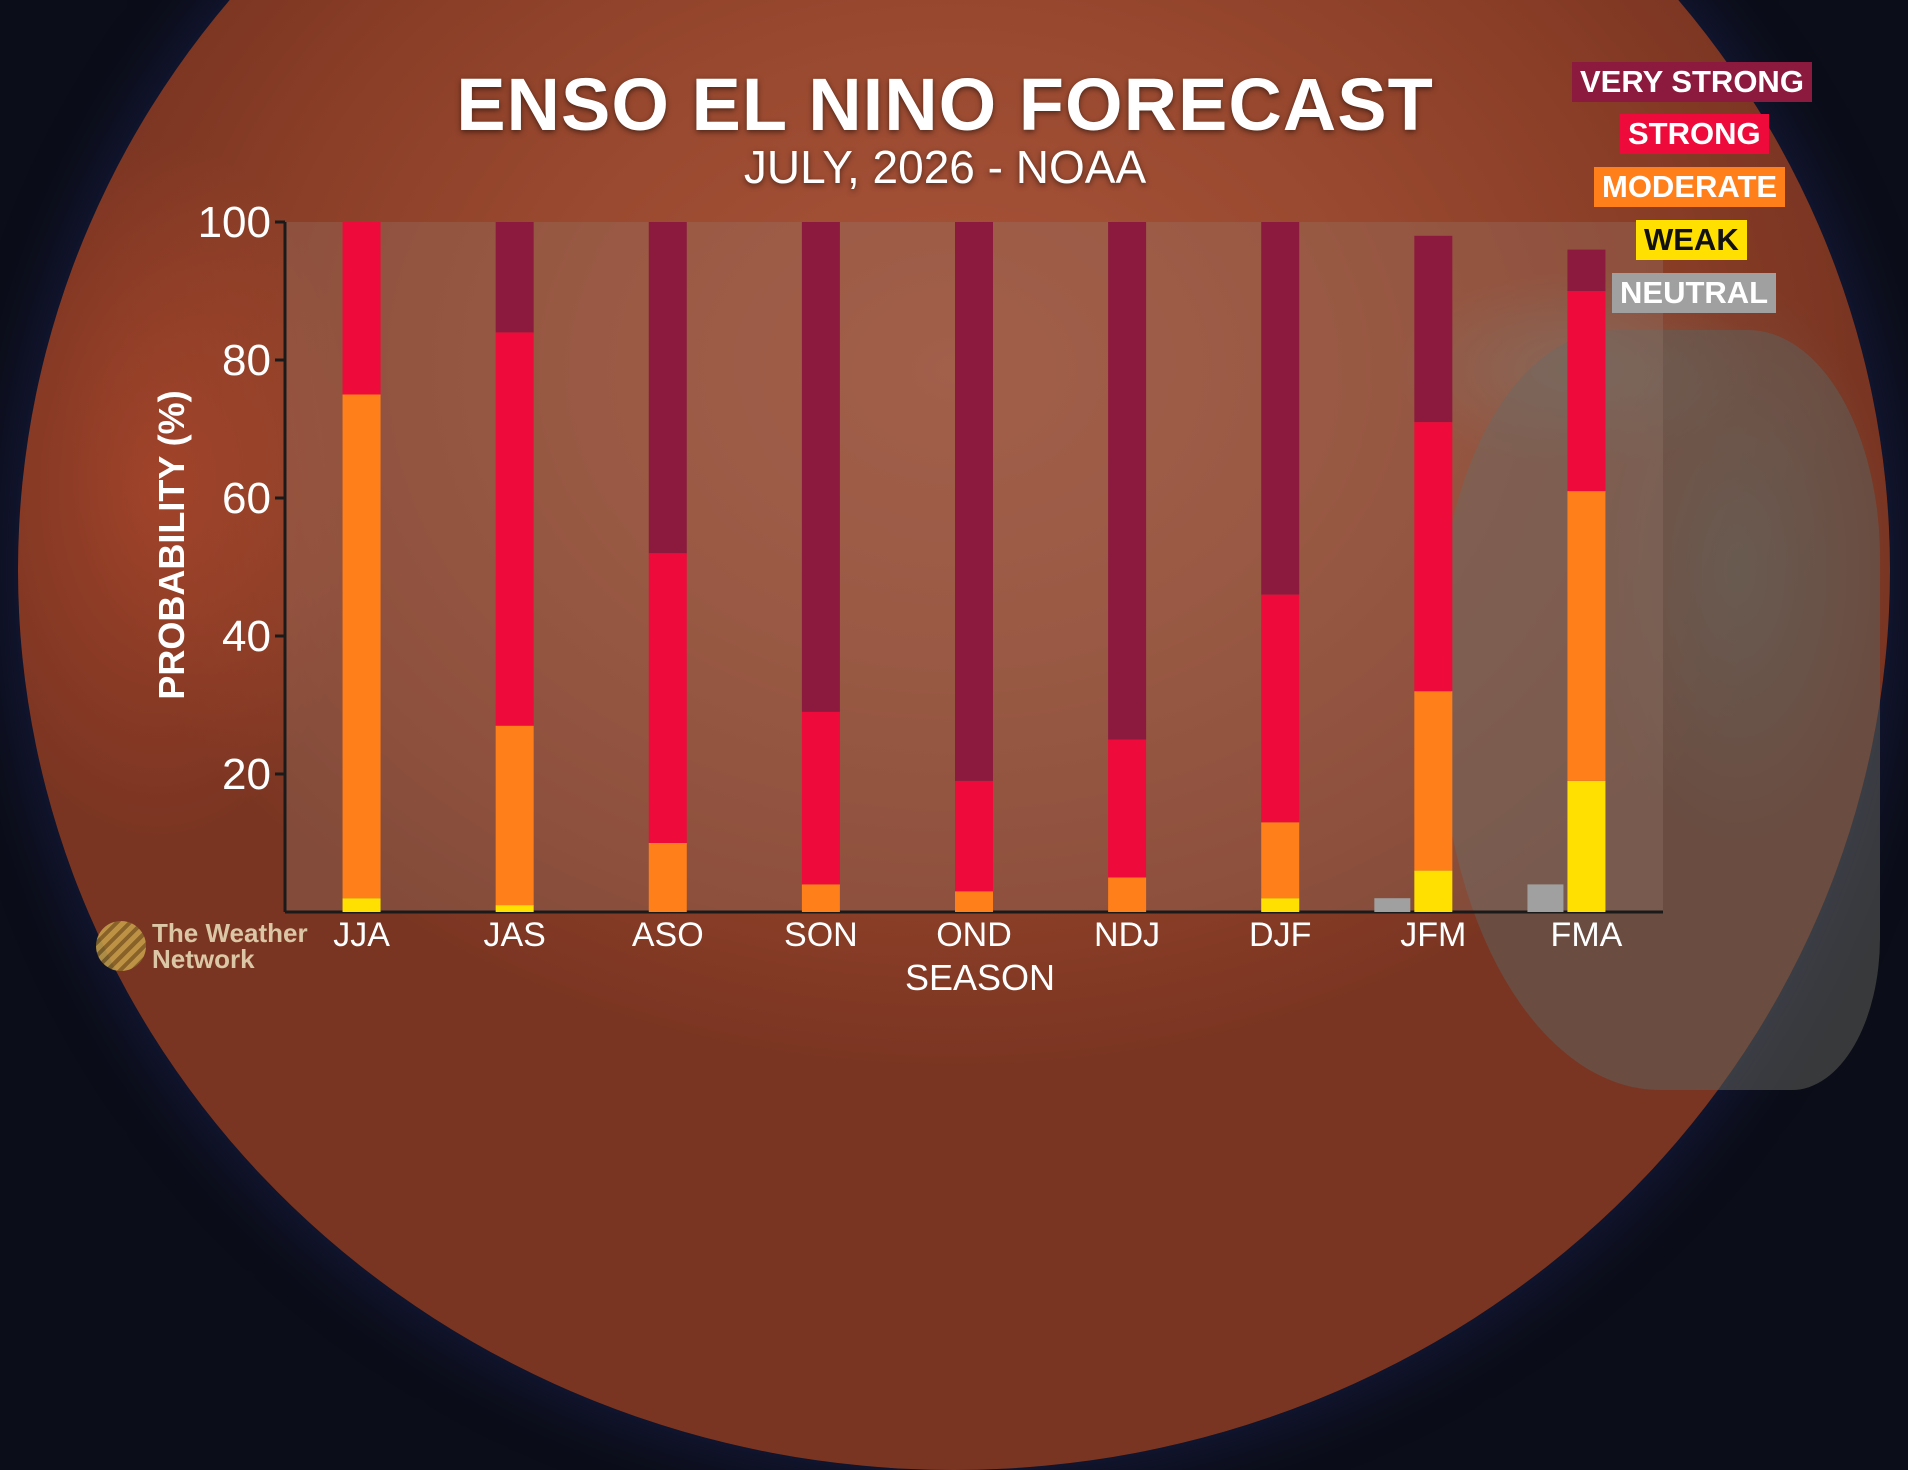  I want to click on y-tick-label: 80, so click(246, 360).